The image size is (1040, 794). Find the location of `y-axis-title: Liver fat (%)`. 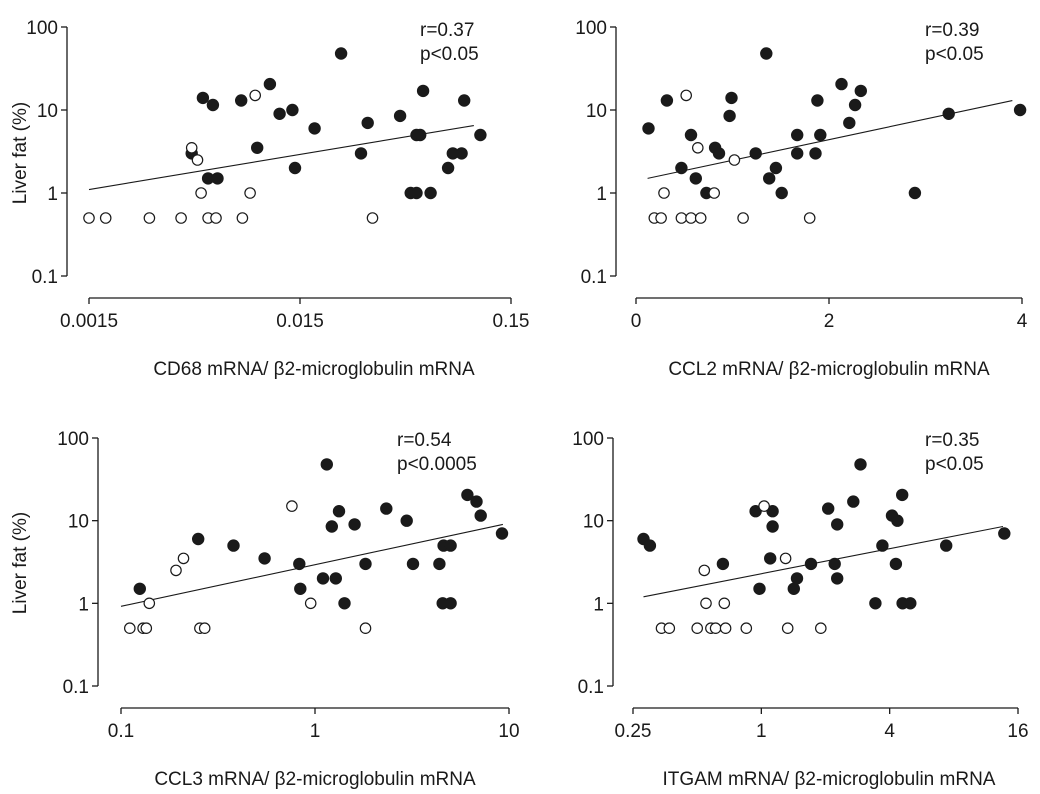

y-axis-title: Liver fat (%) is located at coordinates (20, 153).